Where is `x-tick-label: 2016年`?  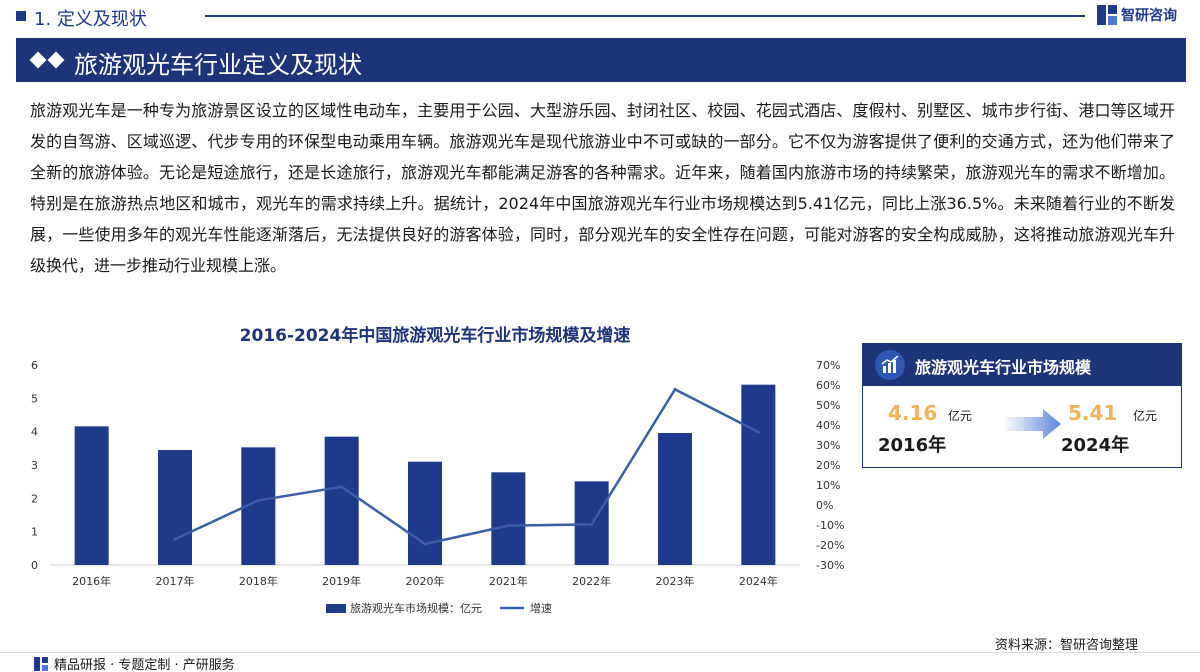
x-tick-label: 2016年 is located at coordinates (91, 581).